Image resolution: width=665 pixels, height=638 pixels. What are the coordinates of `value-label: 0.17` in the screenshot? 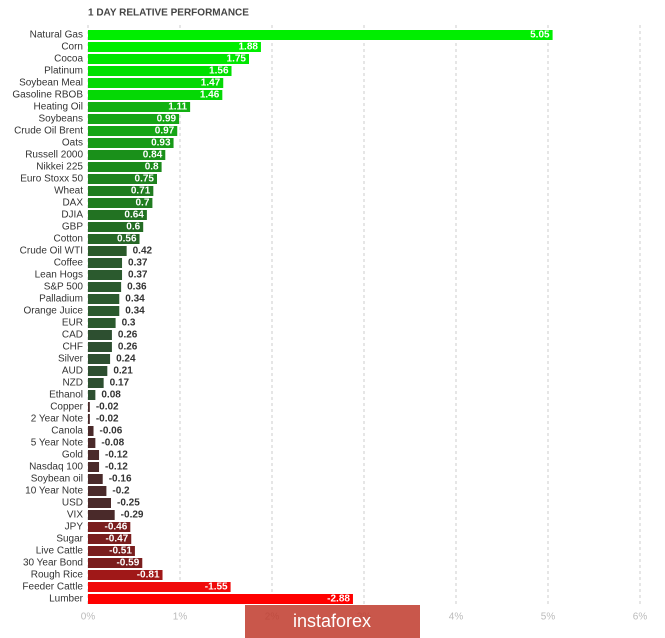 It's located at (120, 383).